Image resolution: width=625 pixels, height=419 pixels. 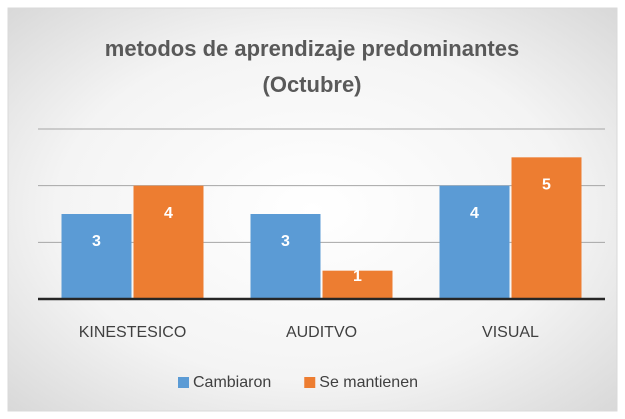 What do you see at coordinates (357, 276) in the screenshot?
I see `data-label: 1` at bounding box center [357, 276].